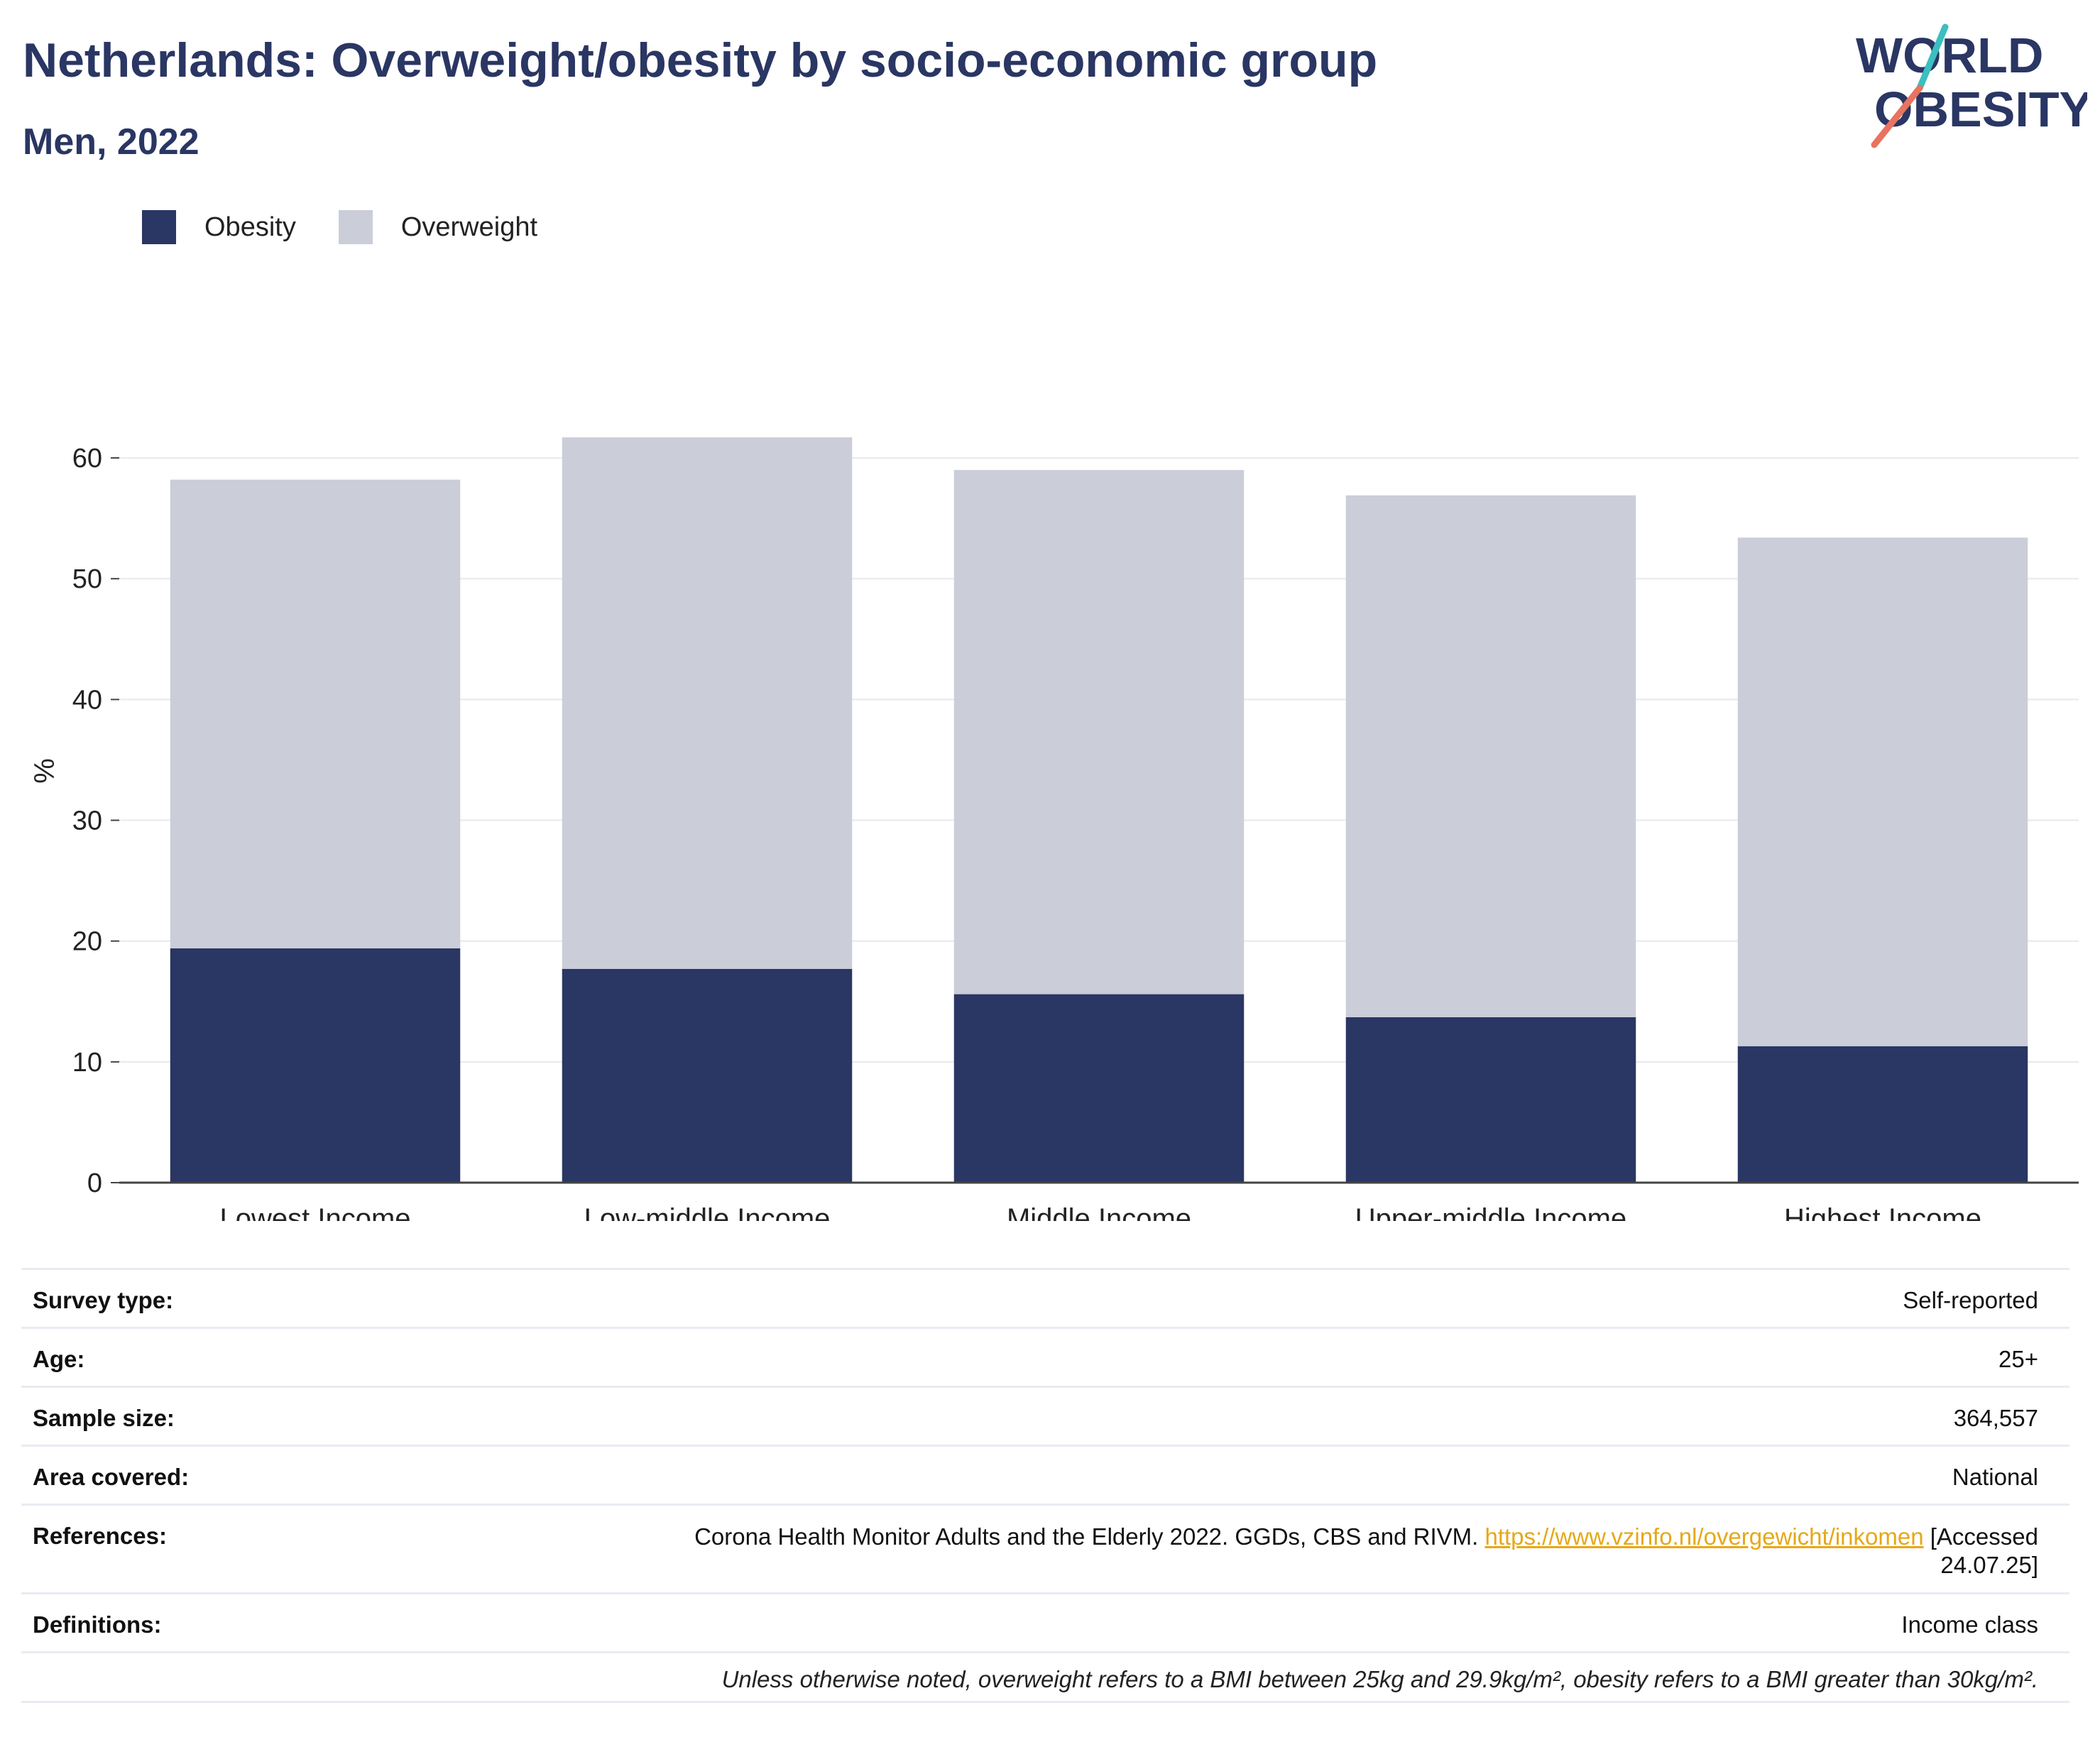  What do you see at coordinates (1299, 1475) in the screenshot?
I see `meta-value-area-covered: National` at bounding box center [1299, 1475].